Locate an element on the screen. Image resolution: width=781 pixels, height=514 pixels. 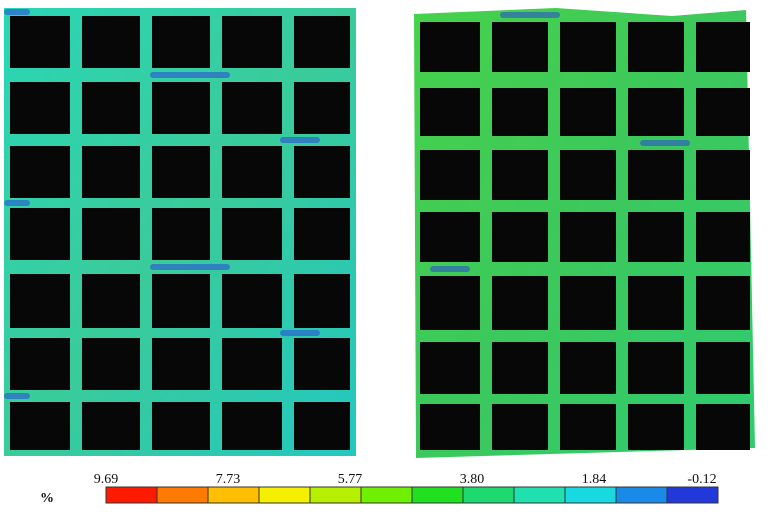
colorbar-tick-label: 3.80 is located at coordinates (472, 479).